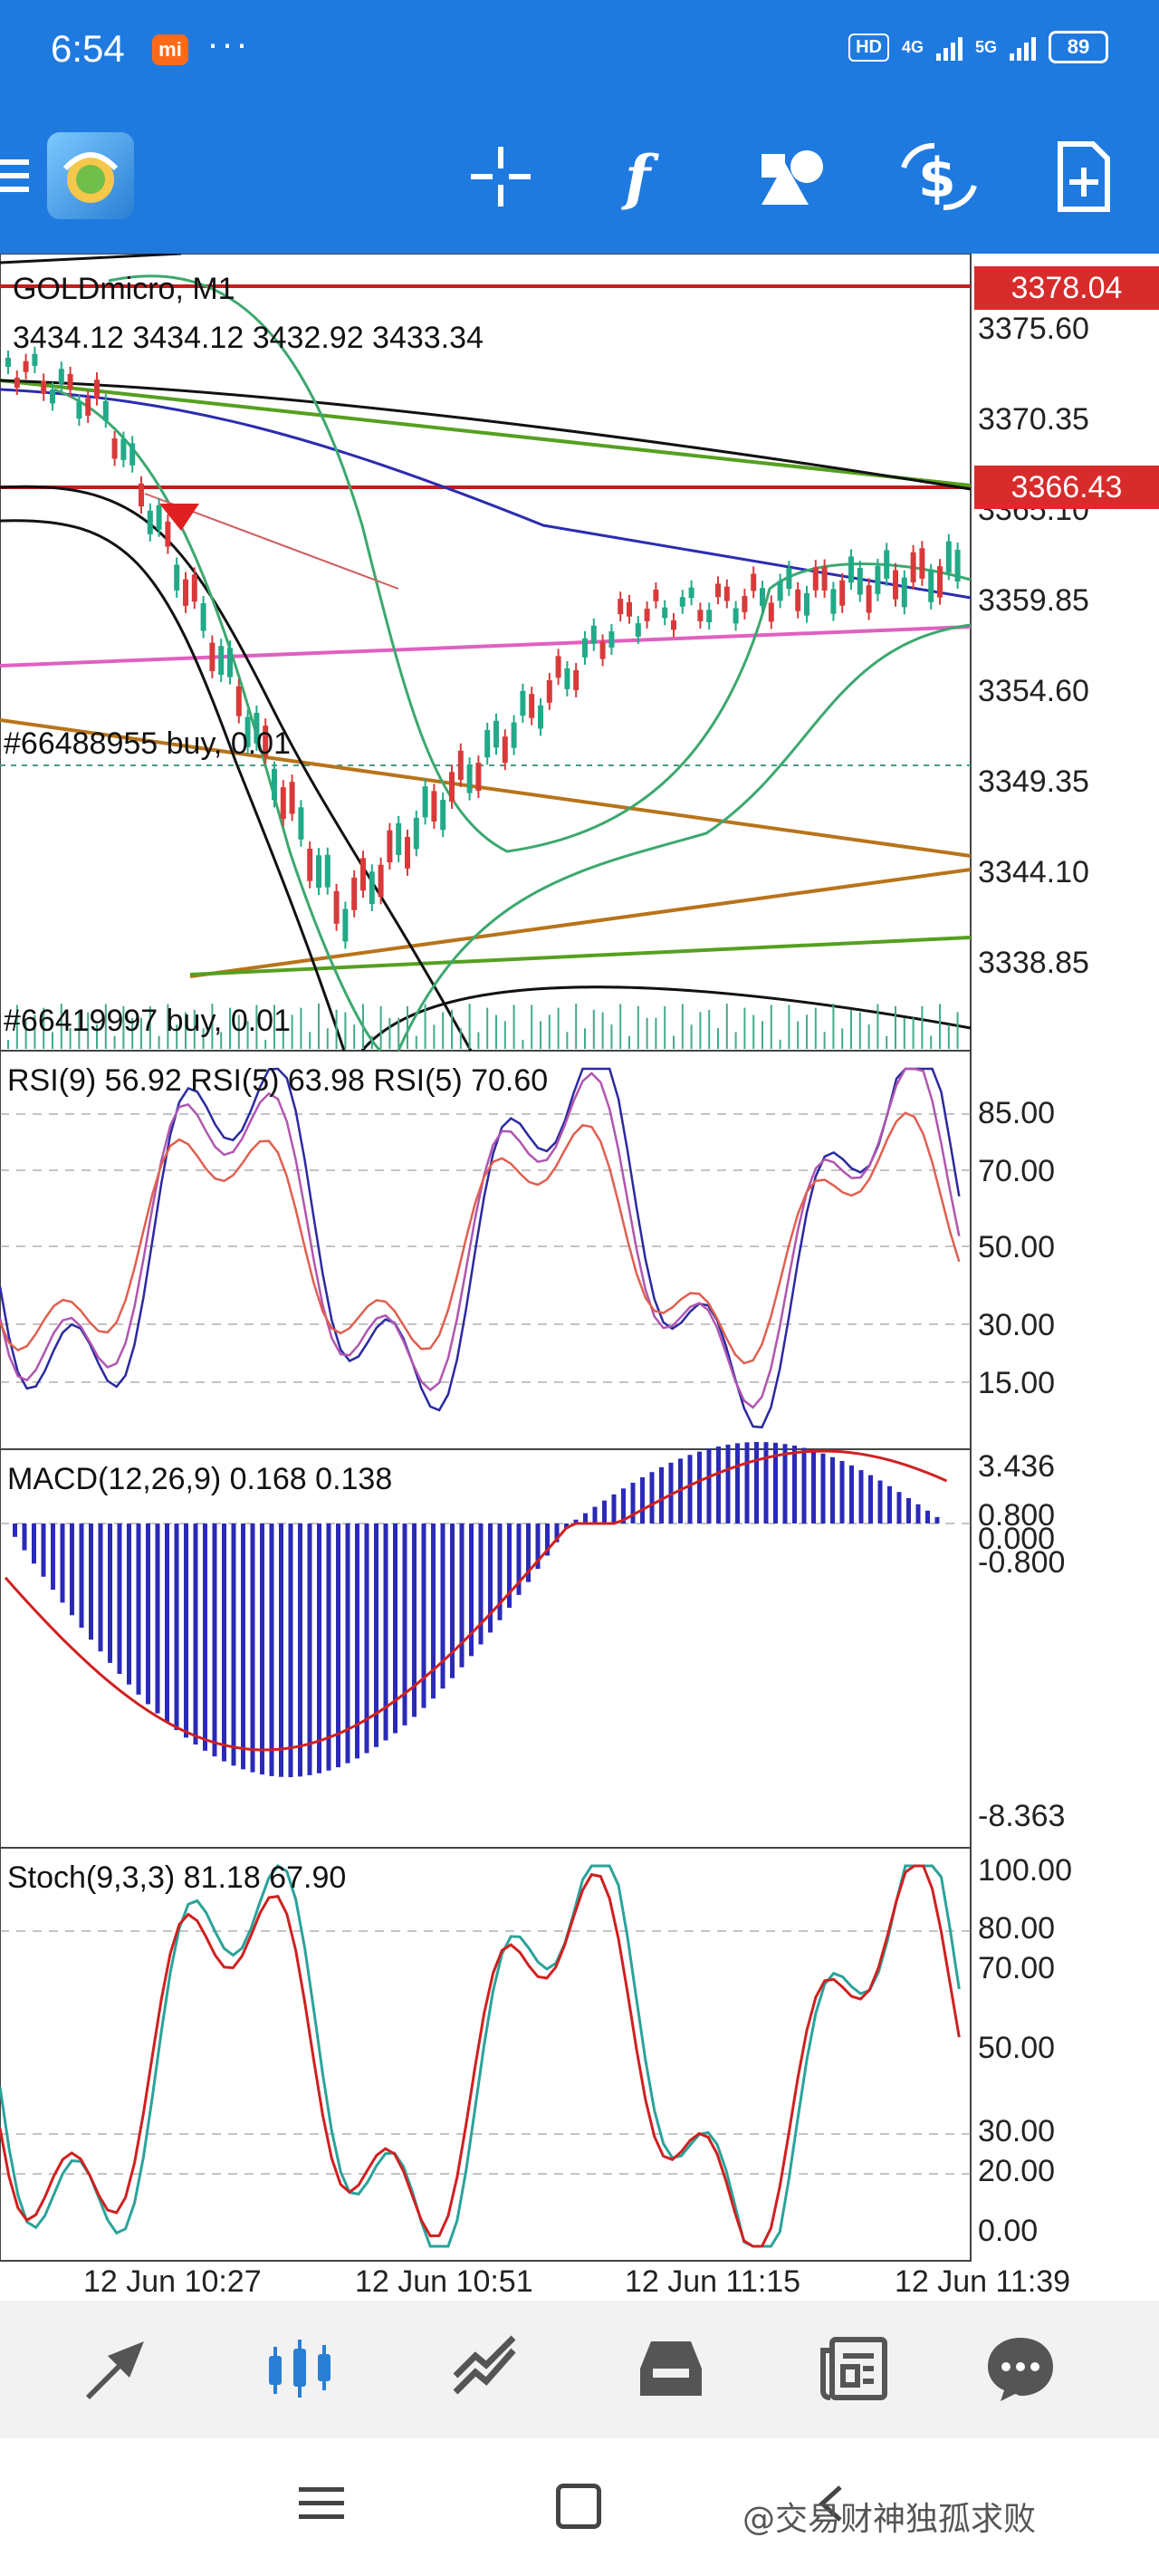 Image resolution: width=1159 pixels, height=2576 pixels. I want to click on chart-icon, so click(299, 2368).